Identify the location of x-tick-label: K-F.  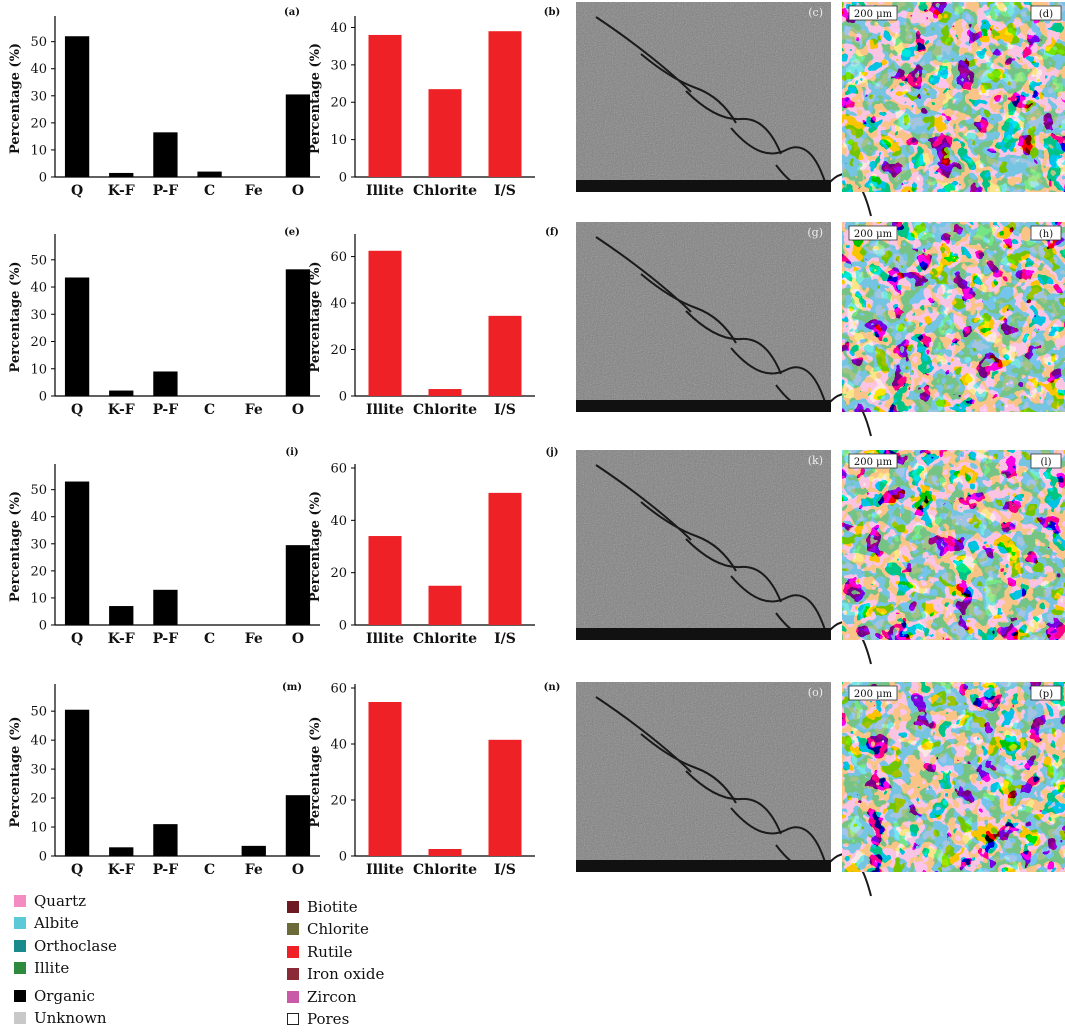
(121, 191).